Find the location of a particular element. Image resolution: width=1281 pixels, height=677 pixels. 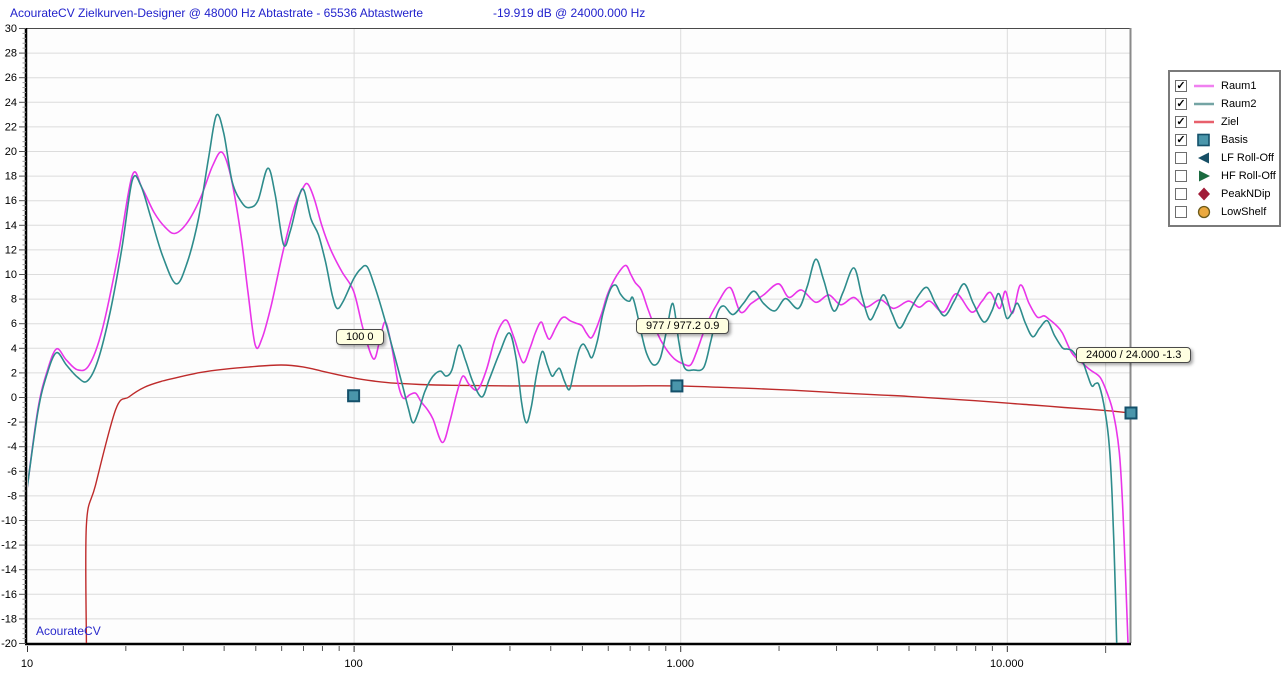

y-tick-label: -8 is located at coordinates (12, 496).